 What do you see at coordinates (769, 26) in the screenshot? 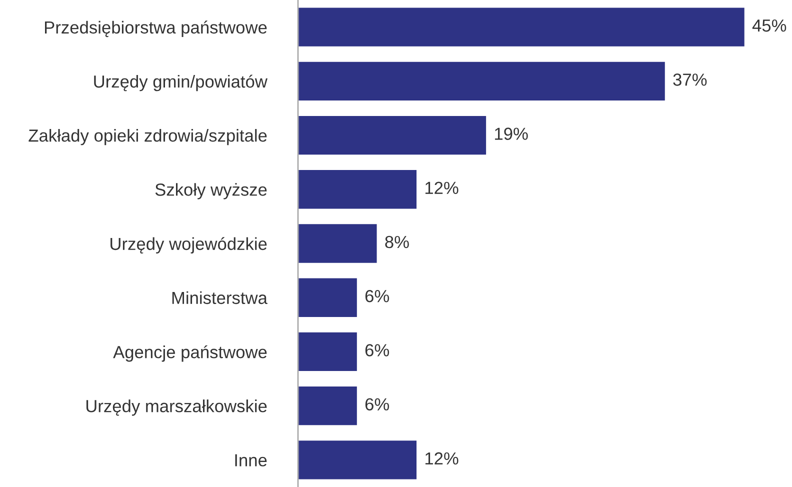
I see `data-label: 45%` at bounding box center [769, 26].